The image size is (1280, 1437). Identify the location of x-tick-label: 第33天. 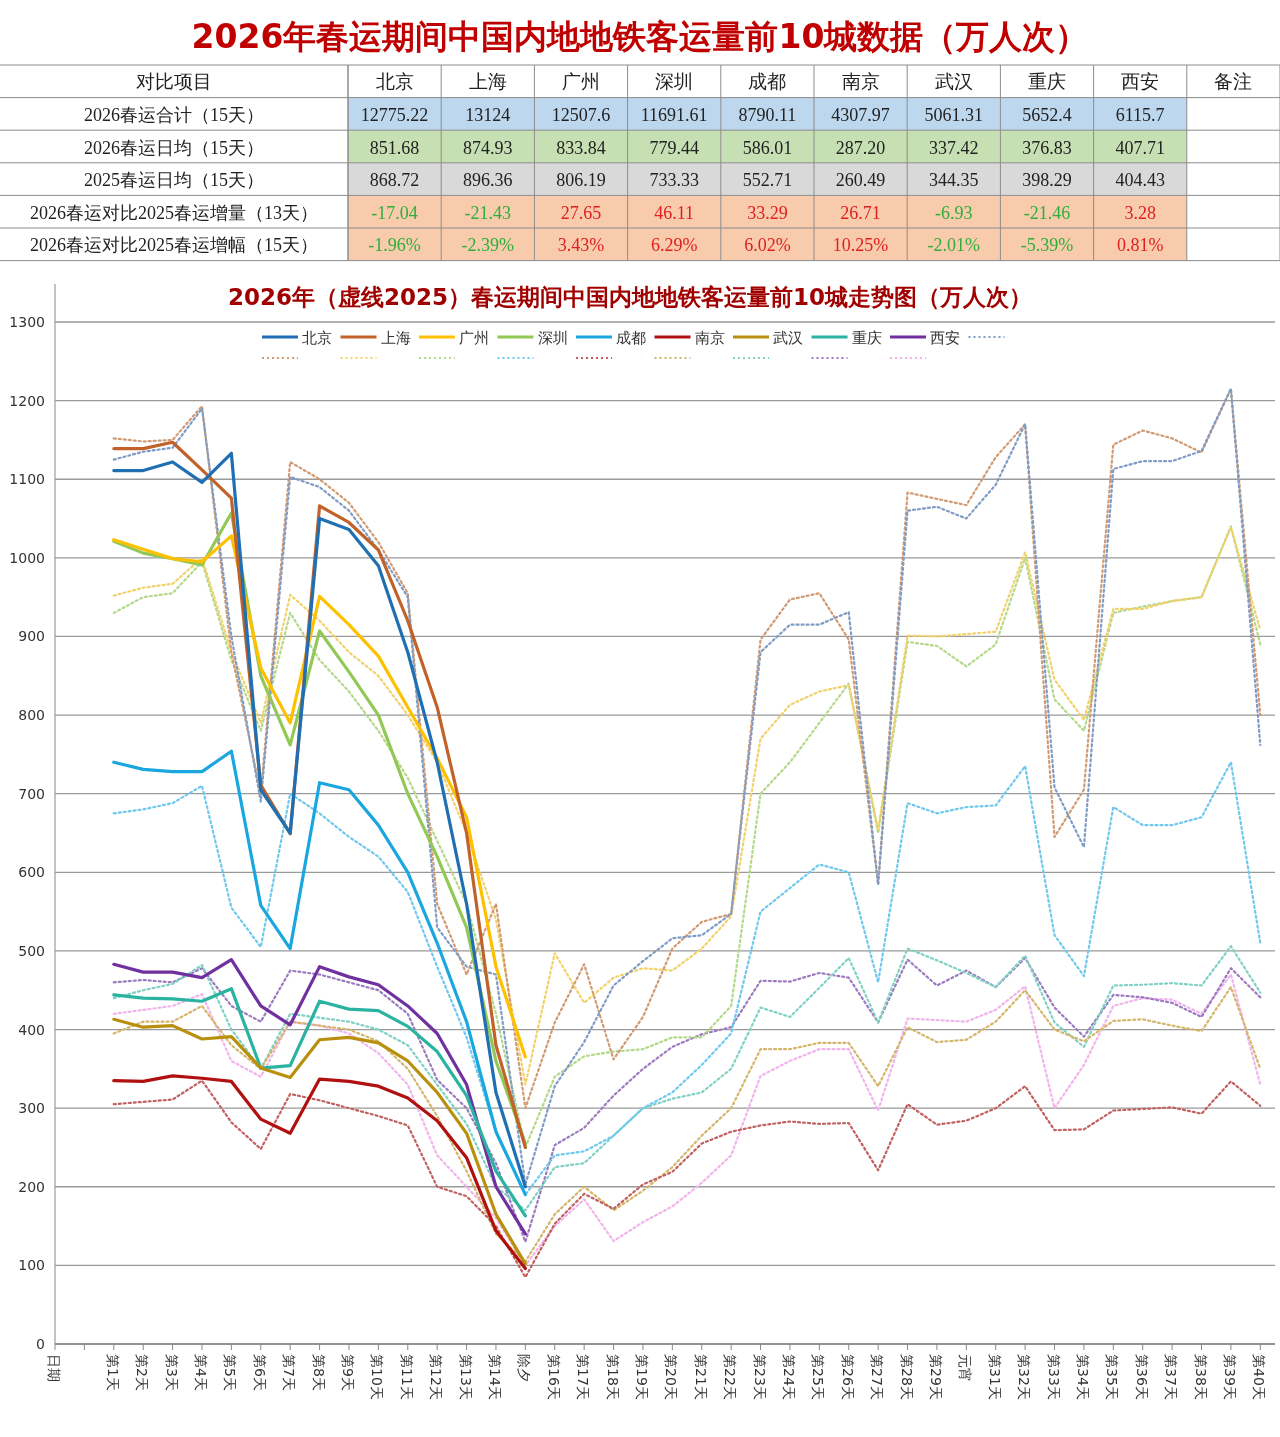
(1053, 1377).